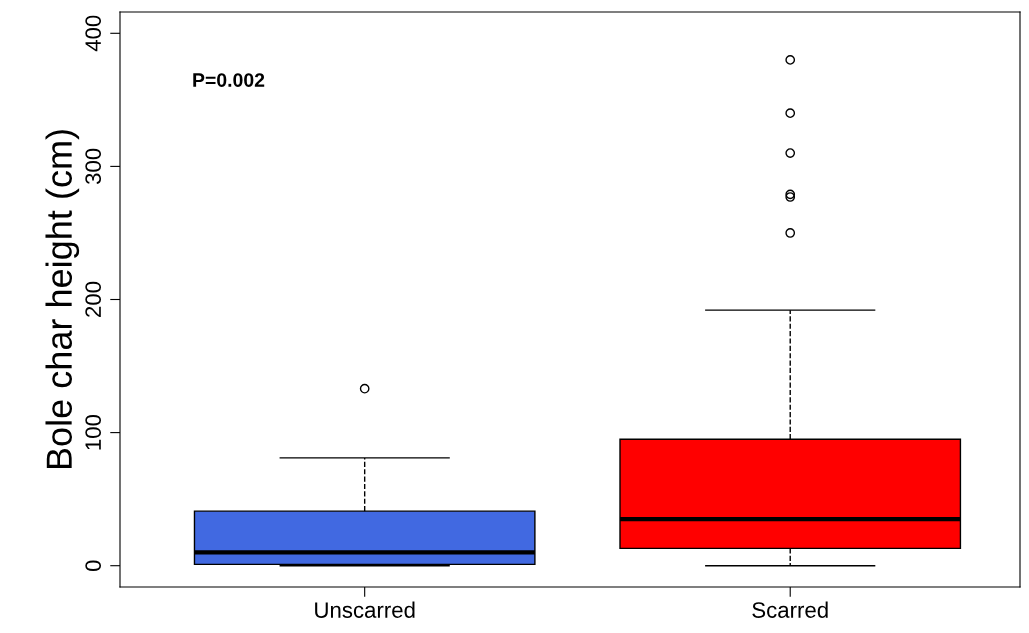 Image resolution: width=1029 pixels, height=633 pixels. I want to click on x-tick-label: Scarred, so click(790, 609).